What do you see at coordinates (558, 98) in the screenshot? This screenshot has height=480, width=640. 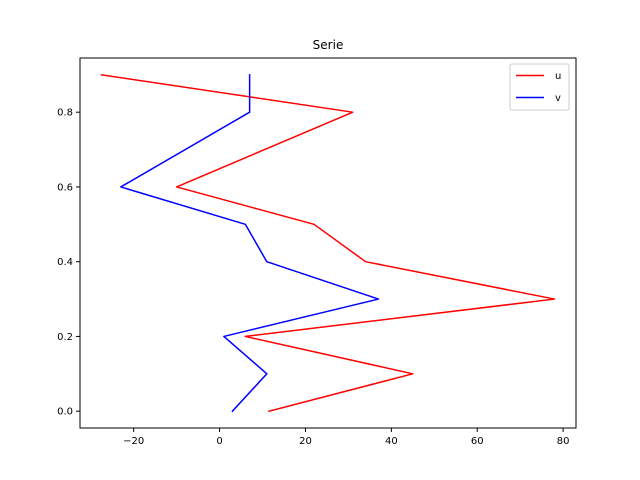 I see `legend-label-v: v` at bounding box center [558, 98].